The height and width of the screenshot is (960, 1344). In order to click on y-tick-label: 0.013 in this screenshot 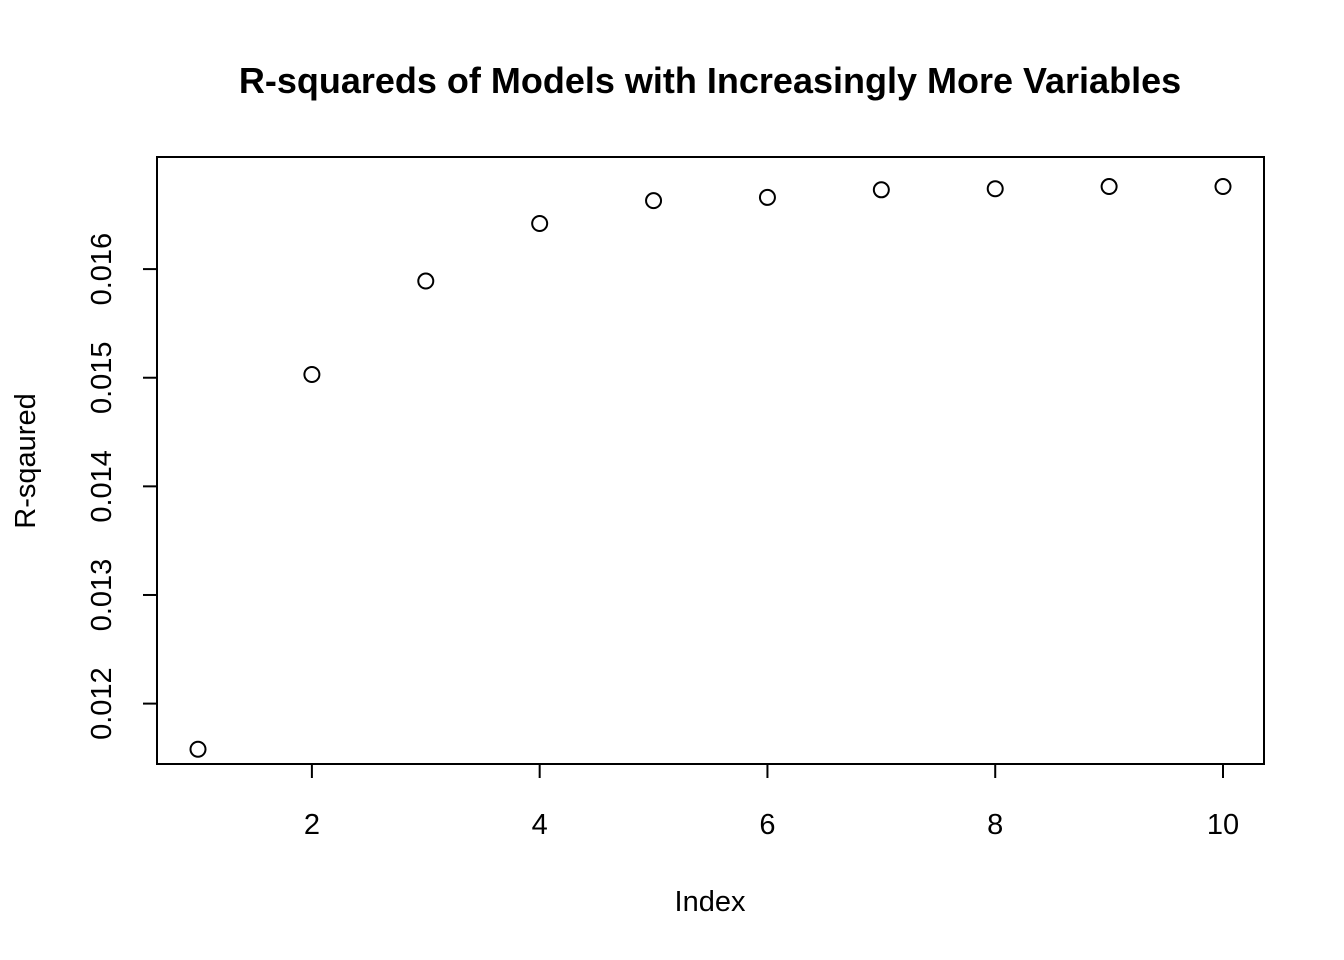, I will do `click(102, 595)`.